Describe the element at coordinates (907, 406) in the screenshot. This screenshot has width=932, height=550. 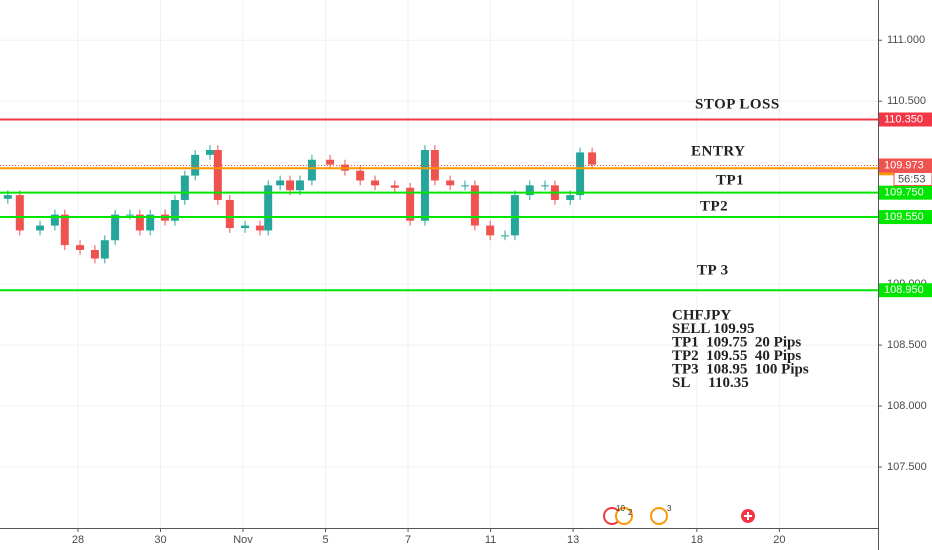
I see `y-tick-label: 108.000` at that location.